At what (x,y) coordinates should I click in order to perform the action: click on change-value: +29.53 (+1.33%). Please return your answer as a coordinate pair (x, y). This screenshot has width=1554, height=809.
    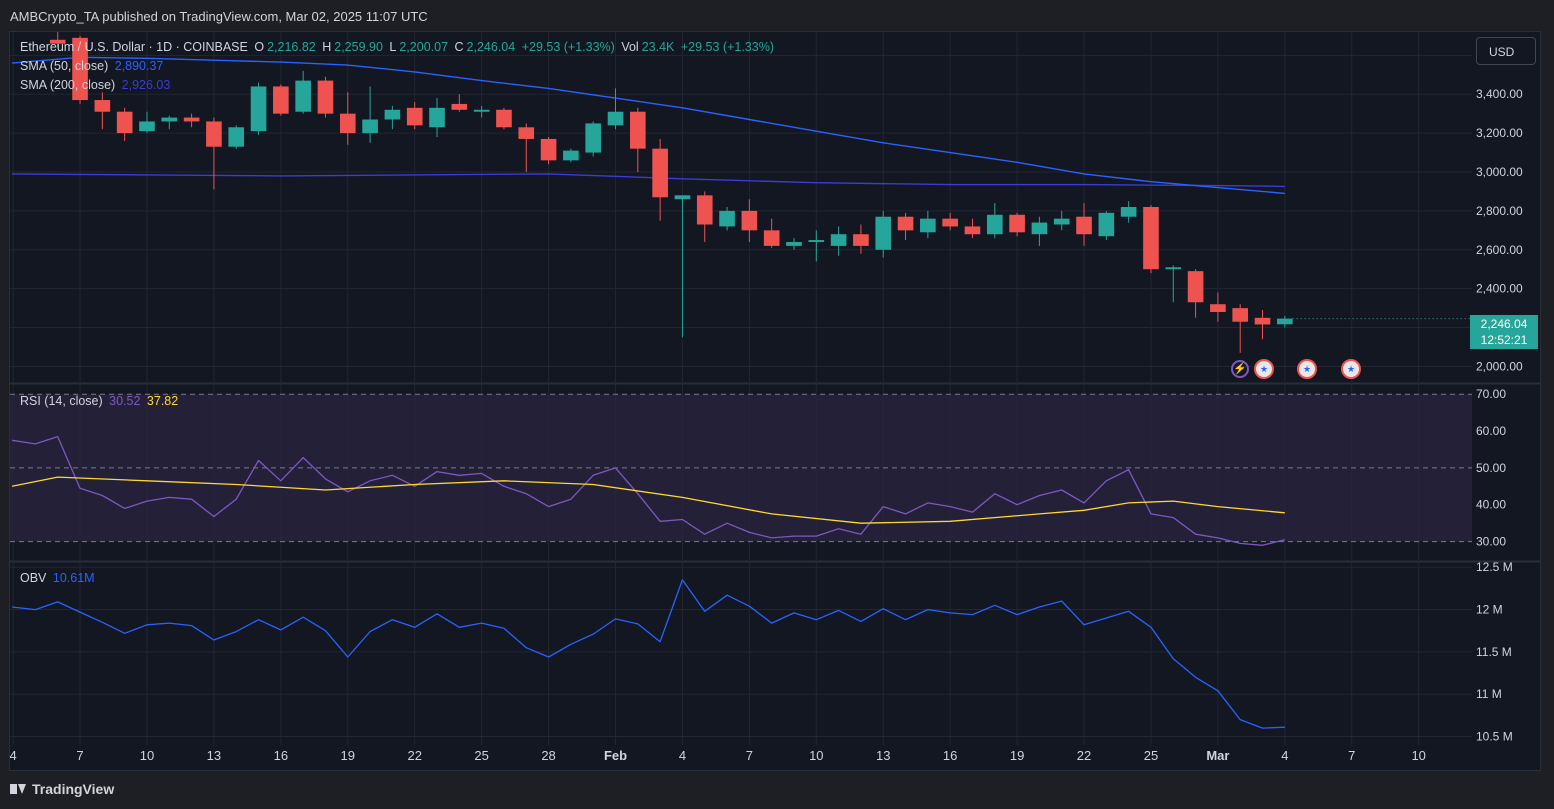
    Looking at the image, I should click on (568, 47).